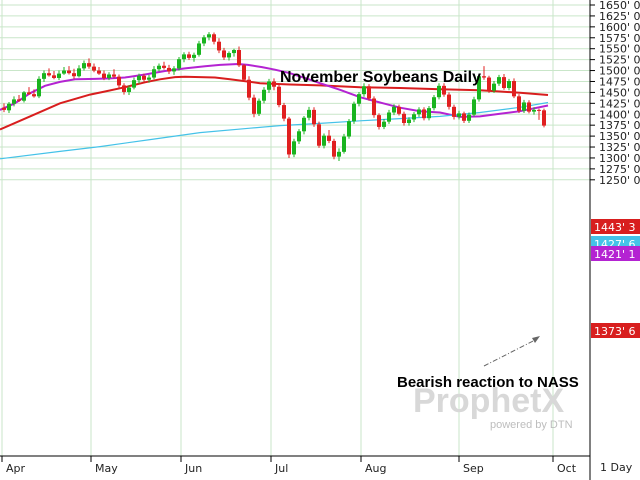 This screenshot has width=640, height=480. What do you see at coordinates (619, 158) in the screenshot?
I see `y-tick-label: 1300' 0` at bounding box center [619, 158].